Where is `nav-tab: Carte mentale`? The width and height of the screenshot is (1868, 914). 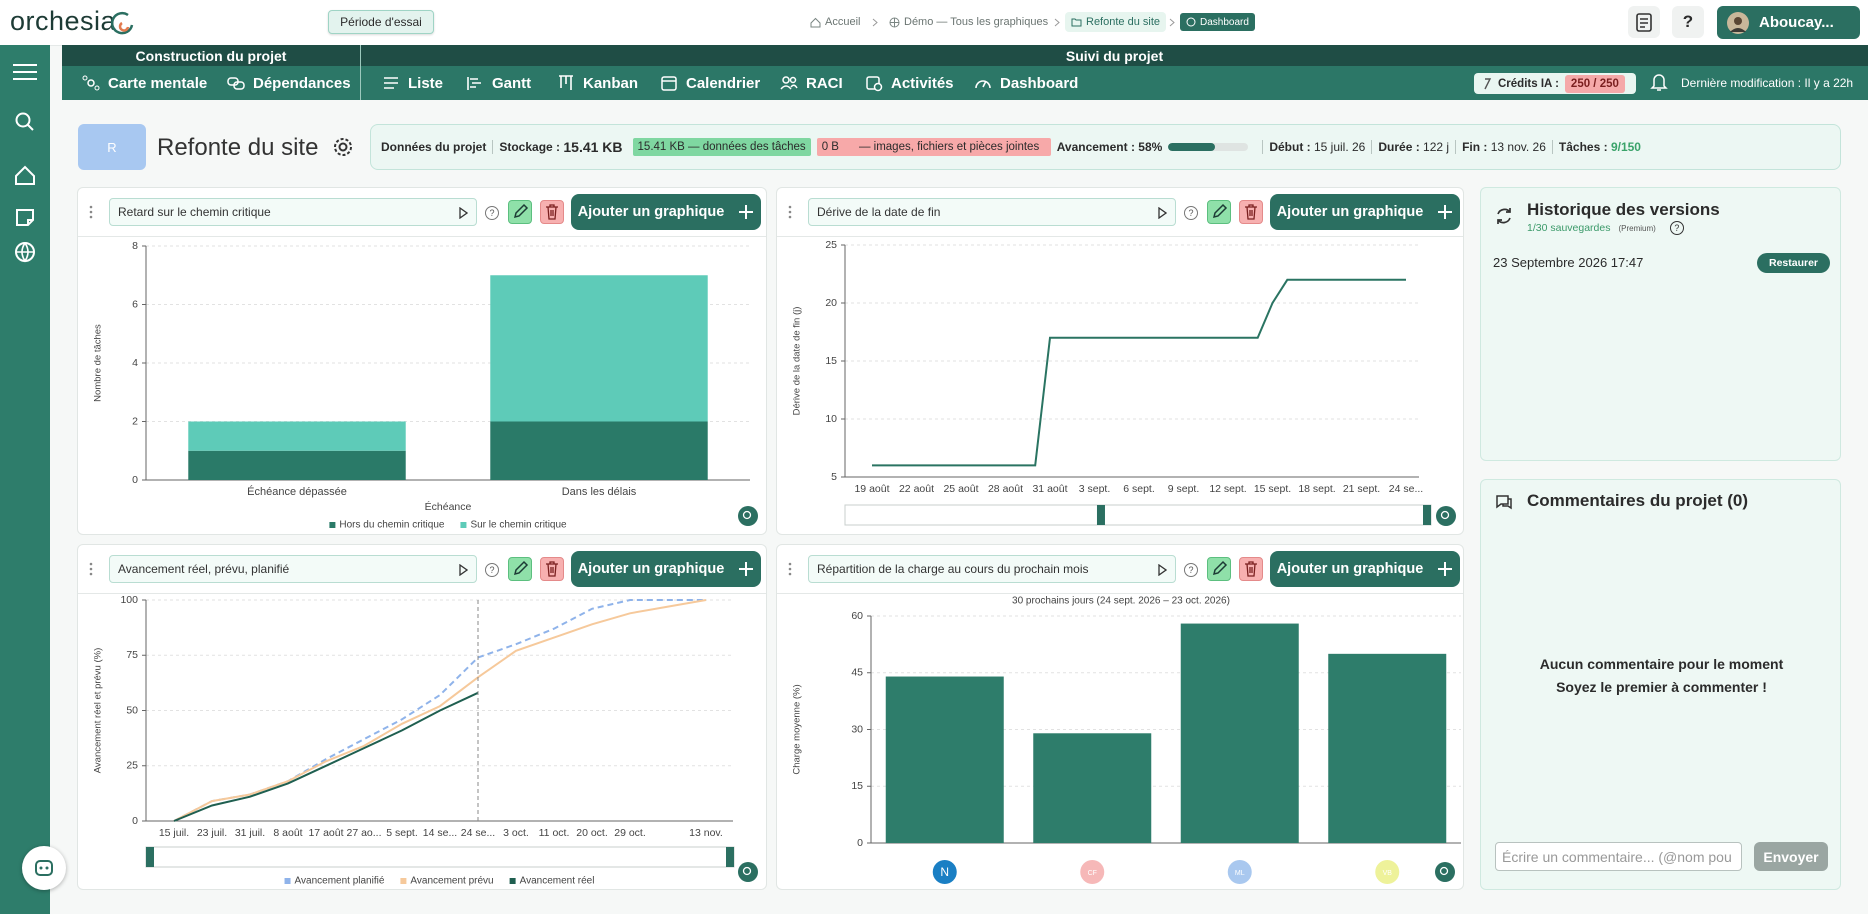 nav-tab: Carte mentale is located at coordinates (144, 83).